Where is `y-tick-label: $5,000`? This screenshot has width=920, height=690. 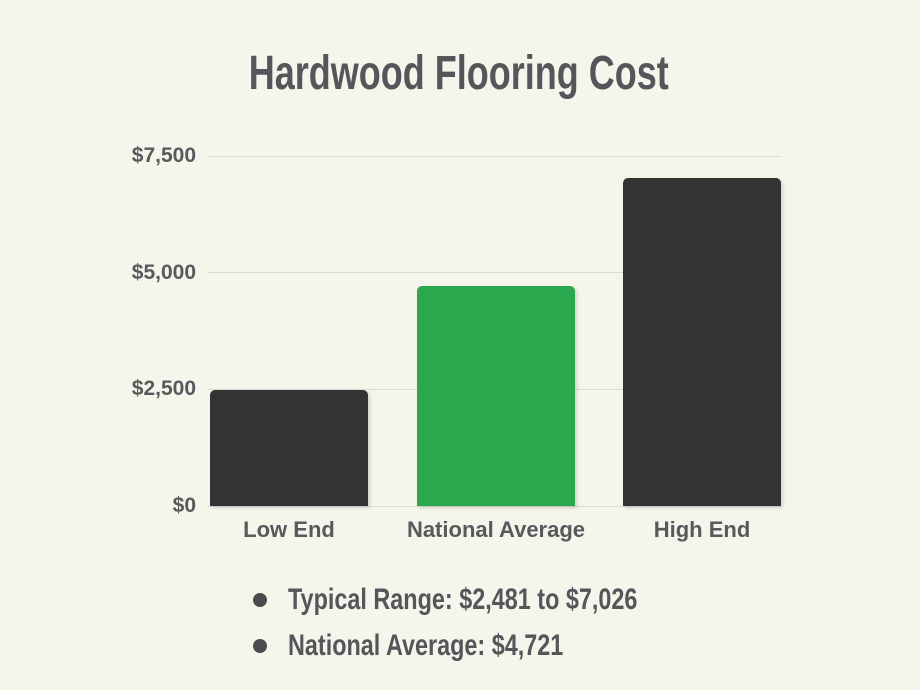 y-tick-label: $5,000 is located at coordinates (163, 272).